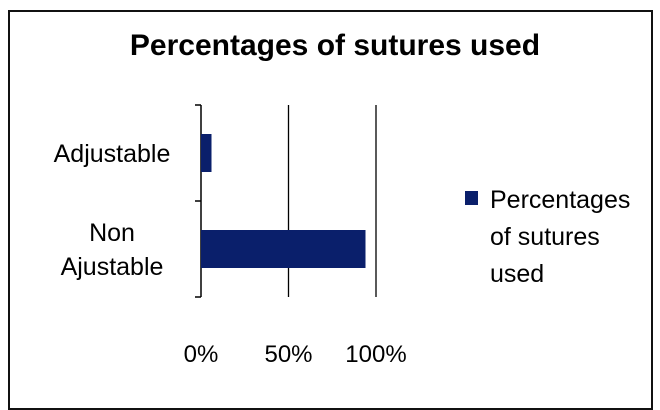 This screenshot has height=410, width=660. I want to click on legend: Percentages of sutures used, so click(547, 237).